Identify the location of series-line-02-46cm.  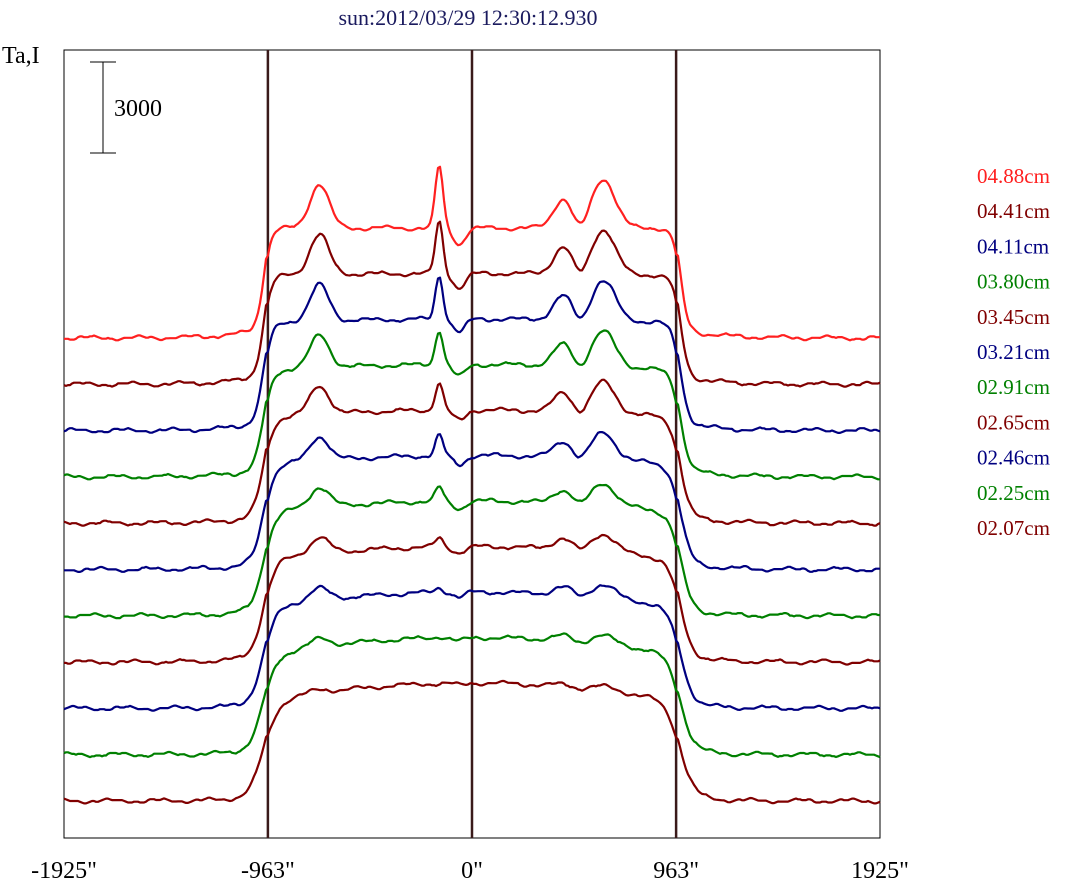
(472, 648).